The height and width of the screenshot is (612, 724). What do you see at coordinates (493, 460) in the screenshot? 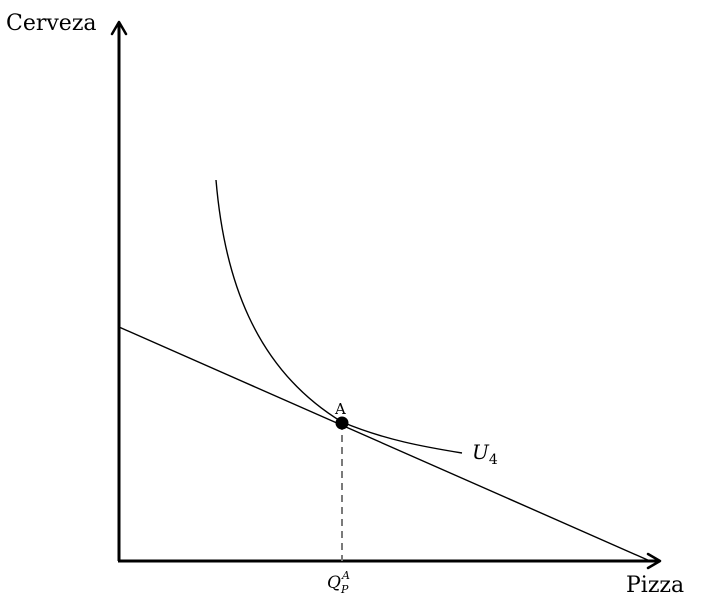
I see `curve-label-subscript: 4` at bounding box center [493, 460].